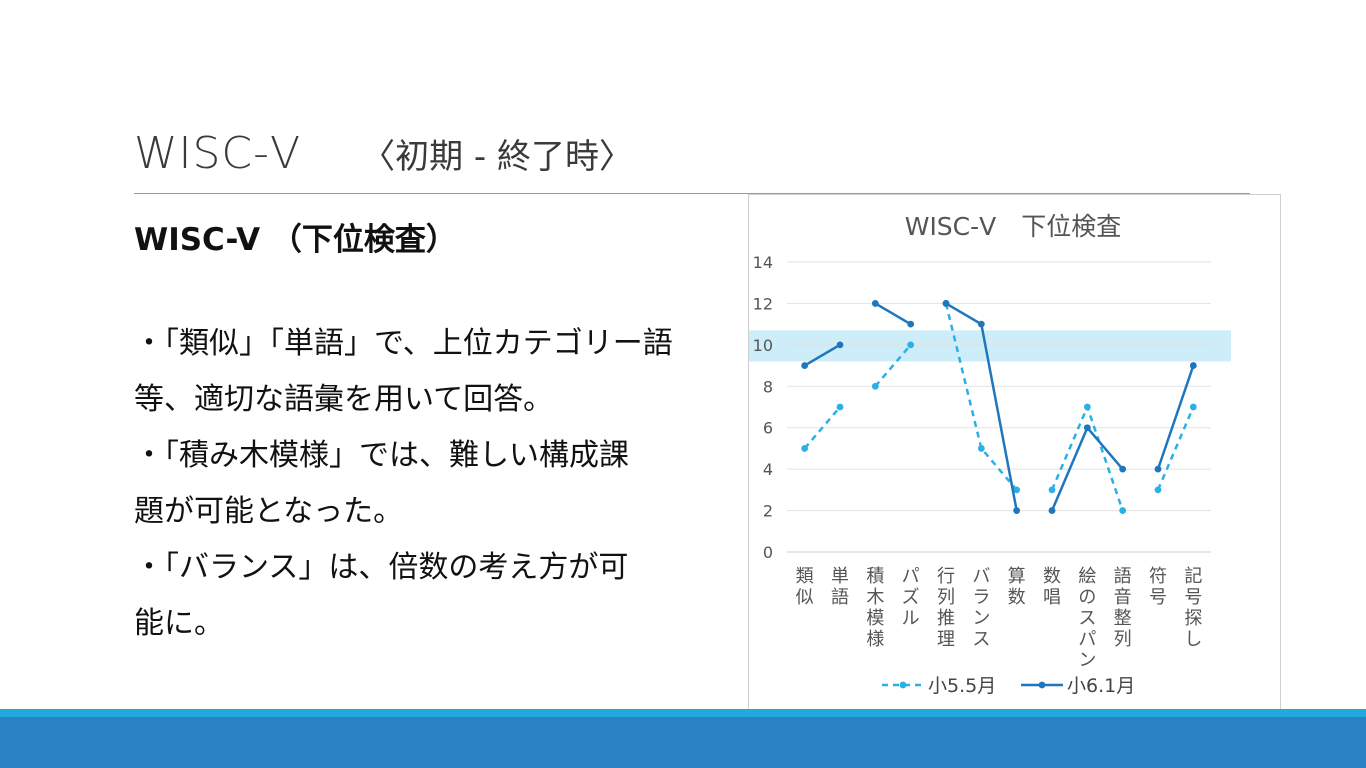 This screenshot has height=768, width=1366. I want to click on chart-title: WISC-Ⅴ 下位検査, so click(1013, 226).